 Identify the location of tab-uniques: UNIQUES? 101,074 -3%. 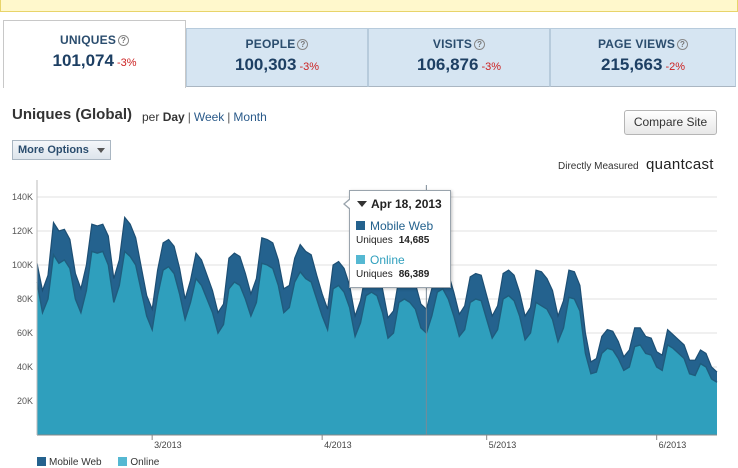
(94, 54).